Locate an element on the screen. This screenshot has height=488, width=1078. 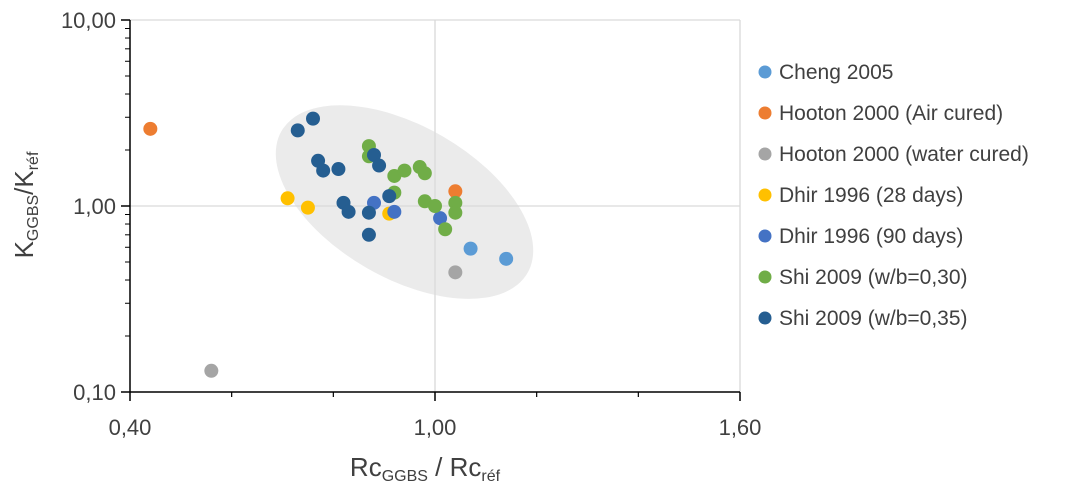
y-tick-label: 10,00 is located at coordinates (88, 20).